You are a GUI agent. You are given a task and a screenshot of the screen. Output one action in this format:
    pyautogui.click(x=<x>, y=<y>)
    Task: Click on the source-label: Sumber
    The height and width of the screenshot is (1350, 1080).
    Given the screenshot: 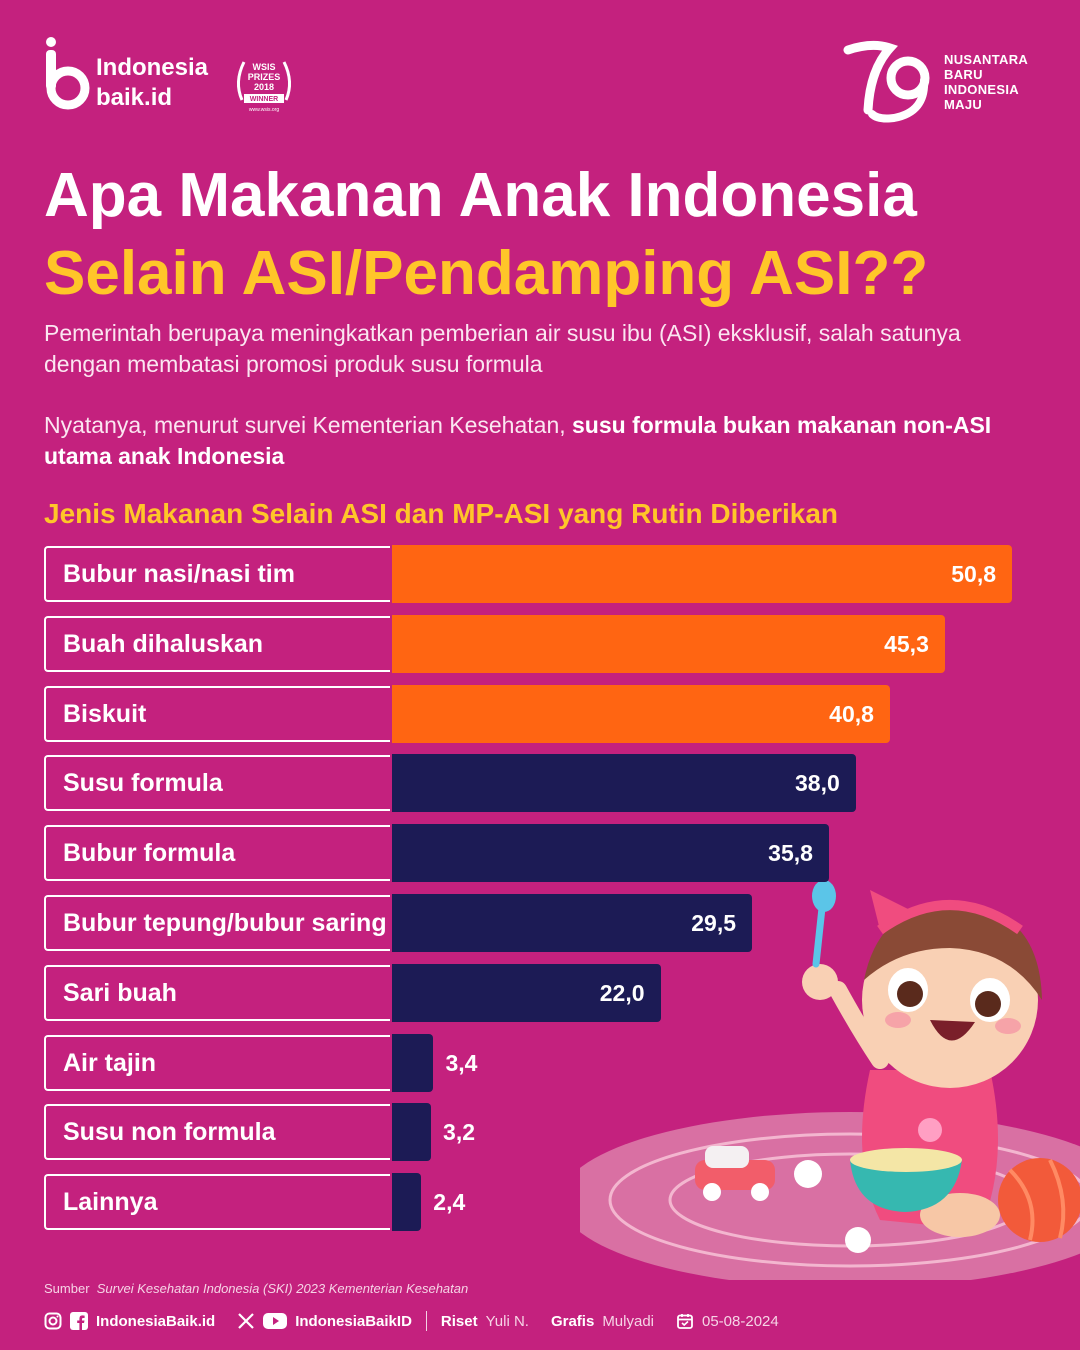 What is the action you would take?
    pyautogui.click(x=67, y=1288)
    